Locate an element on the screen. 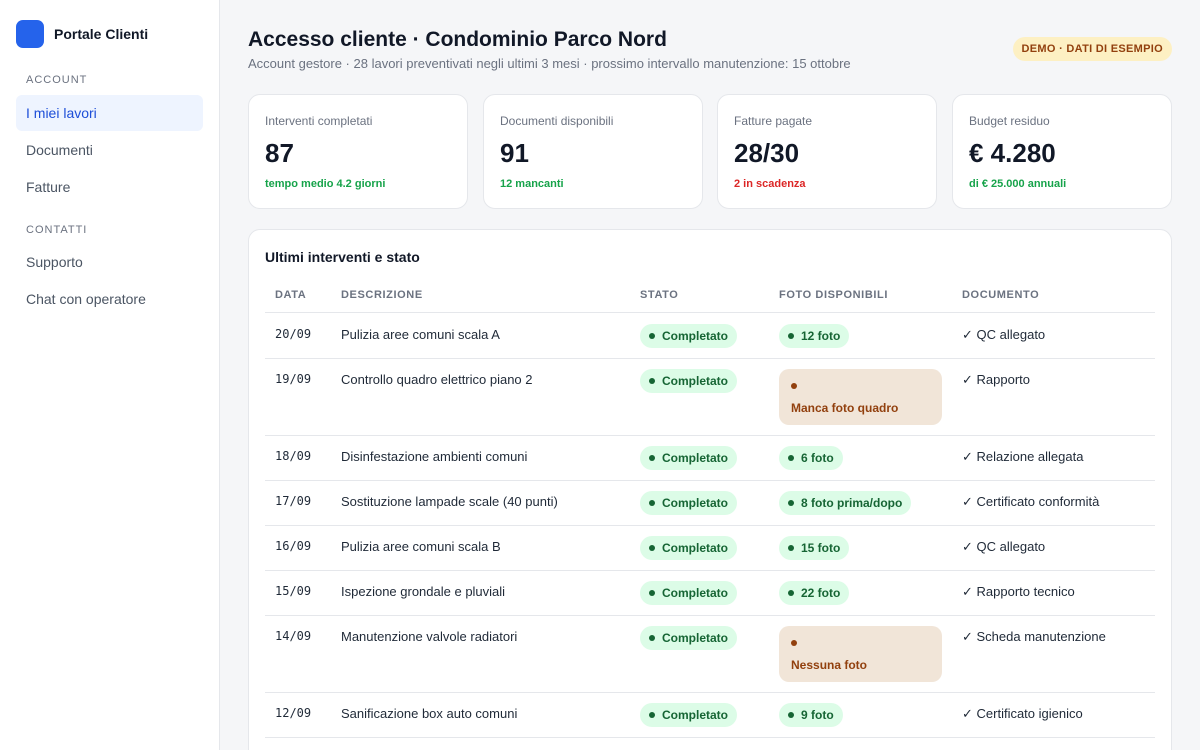  foto-count-badge: 9 foto is located at coordinates (811, 715).